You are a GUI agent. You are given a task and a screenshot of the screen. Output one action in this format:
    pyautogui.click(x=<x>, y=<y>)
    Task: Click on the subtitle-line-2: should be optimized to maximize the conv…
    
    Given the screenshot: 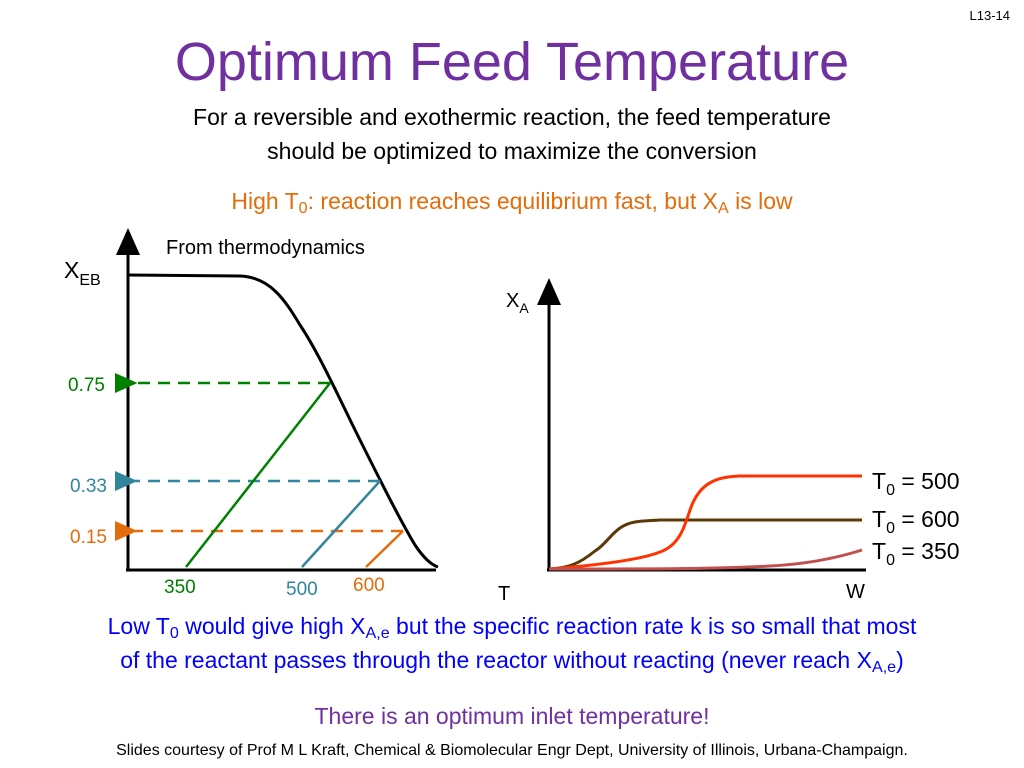 What is the action you would take?
    pyautogui.click(x=512, y=151)
    